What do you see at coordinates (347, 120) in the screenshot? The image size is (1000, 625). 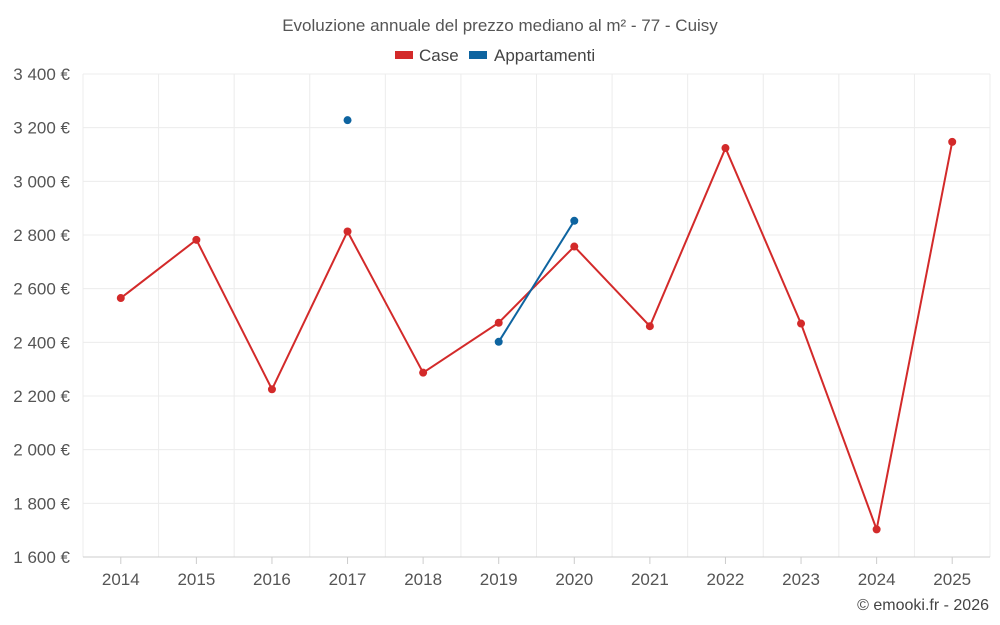 I see `data-point-appartamenti-2017` at bounding box center [347, 120].